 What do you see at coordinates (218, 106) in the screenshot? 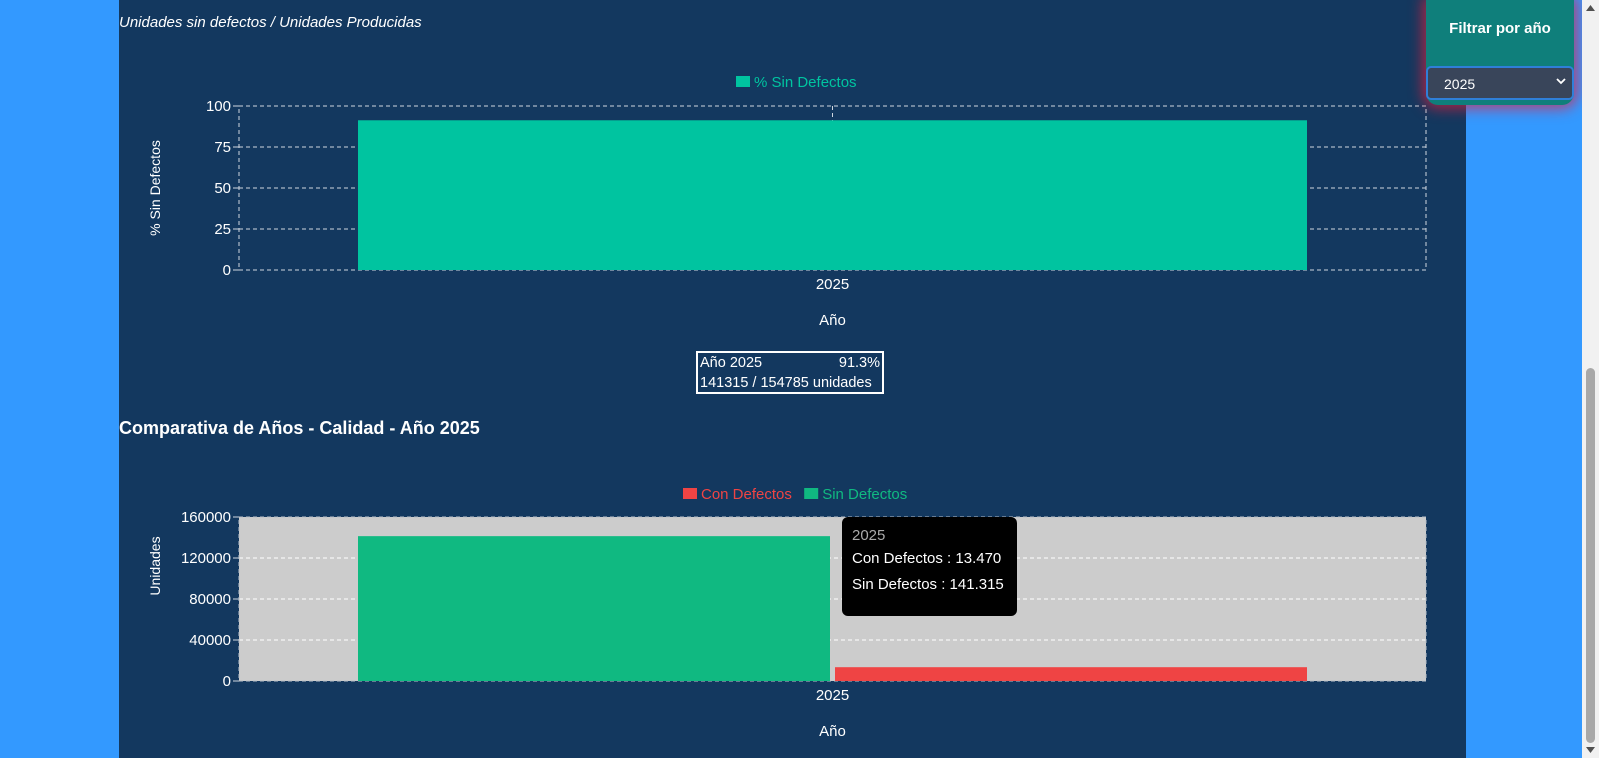
I see `y-tick-label: 100` at bounding box center [218, 106].